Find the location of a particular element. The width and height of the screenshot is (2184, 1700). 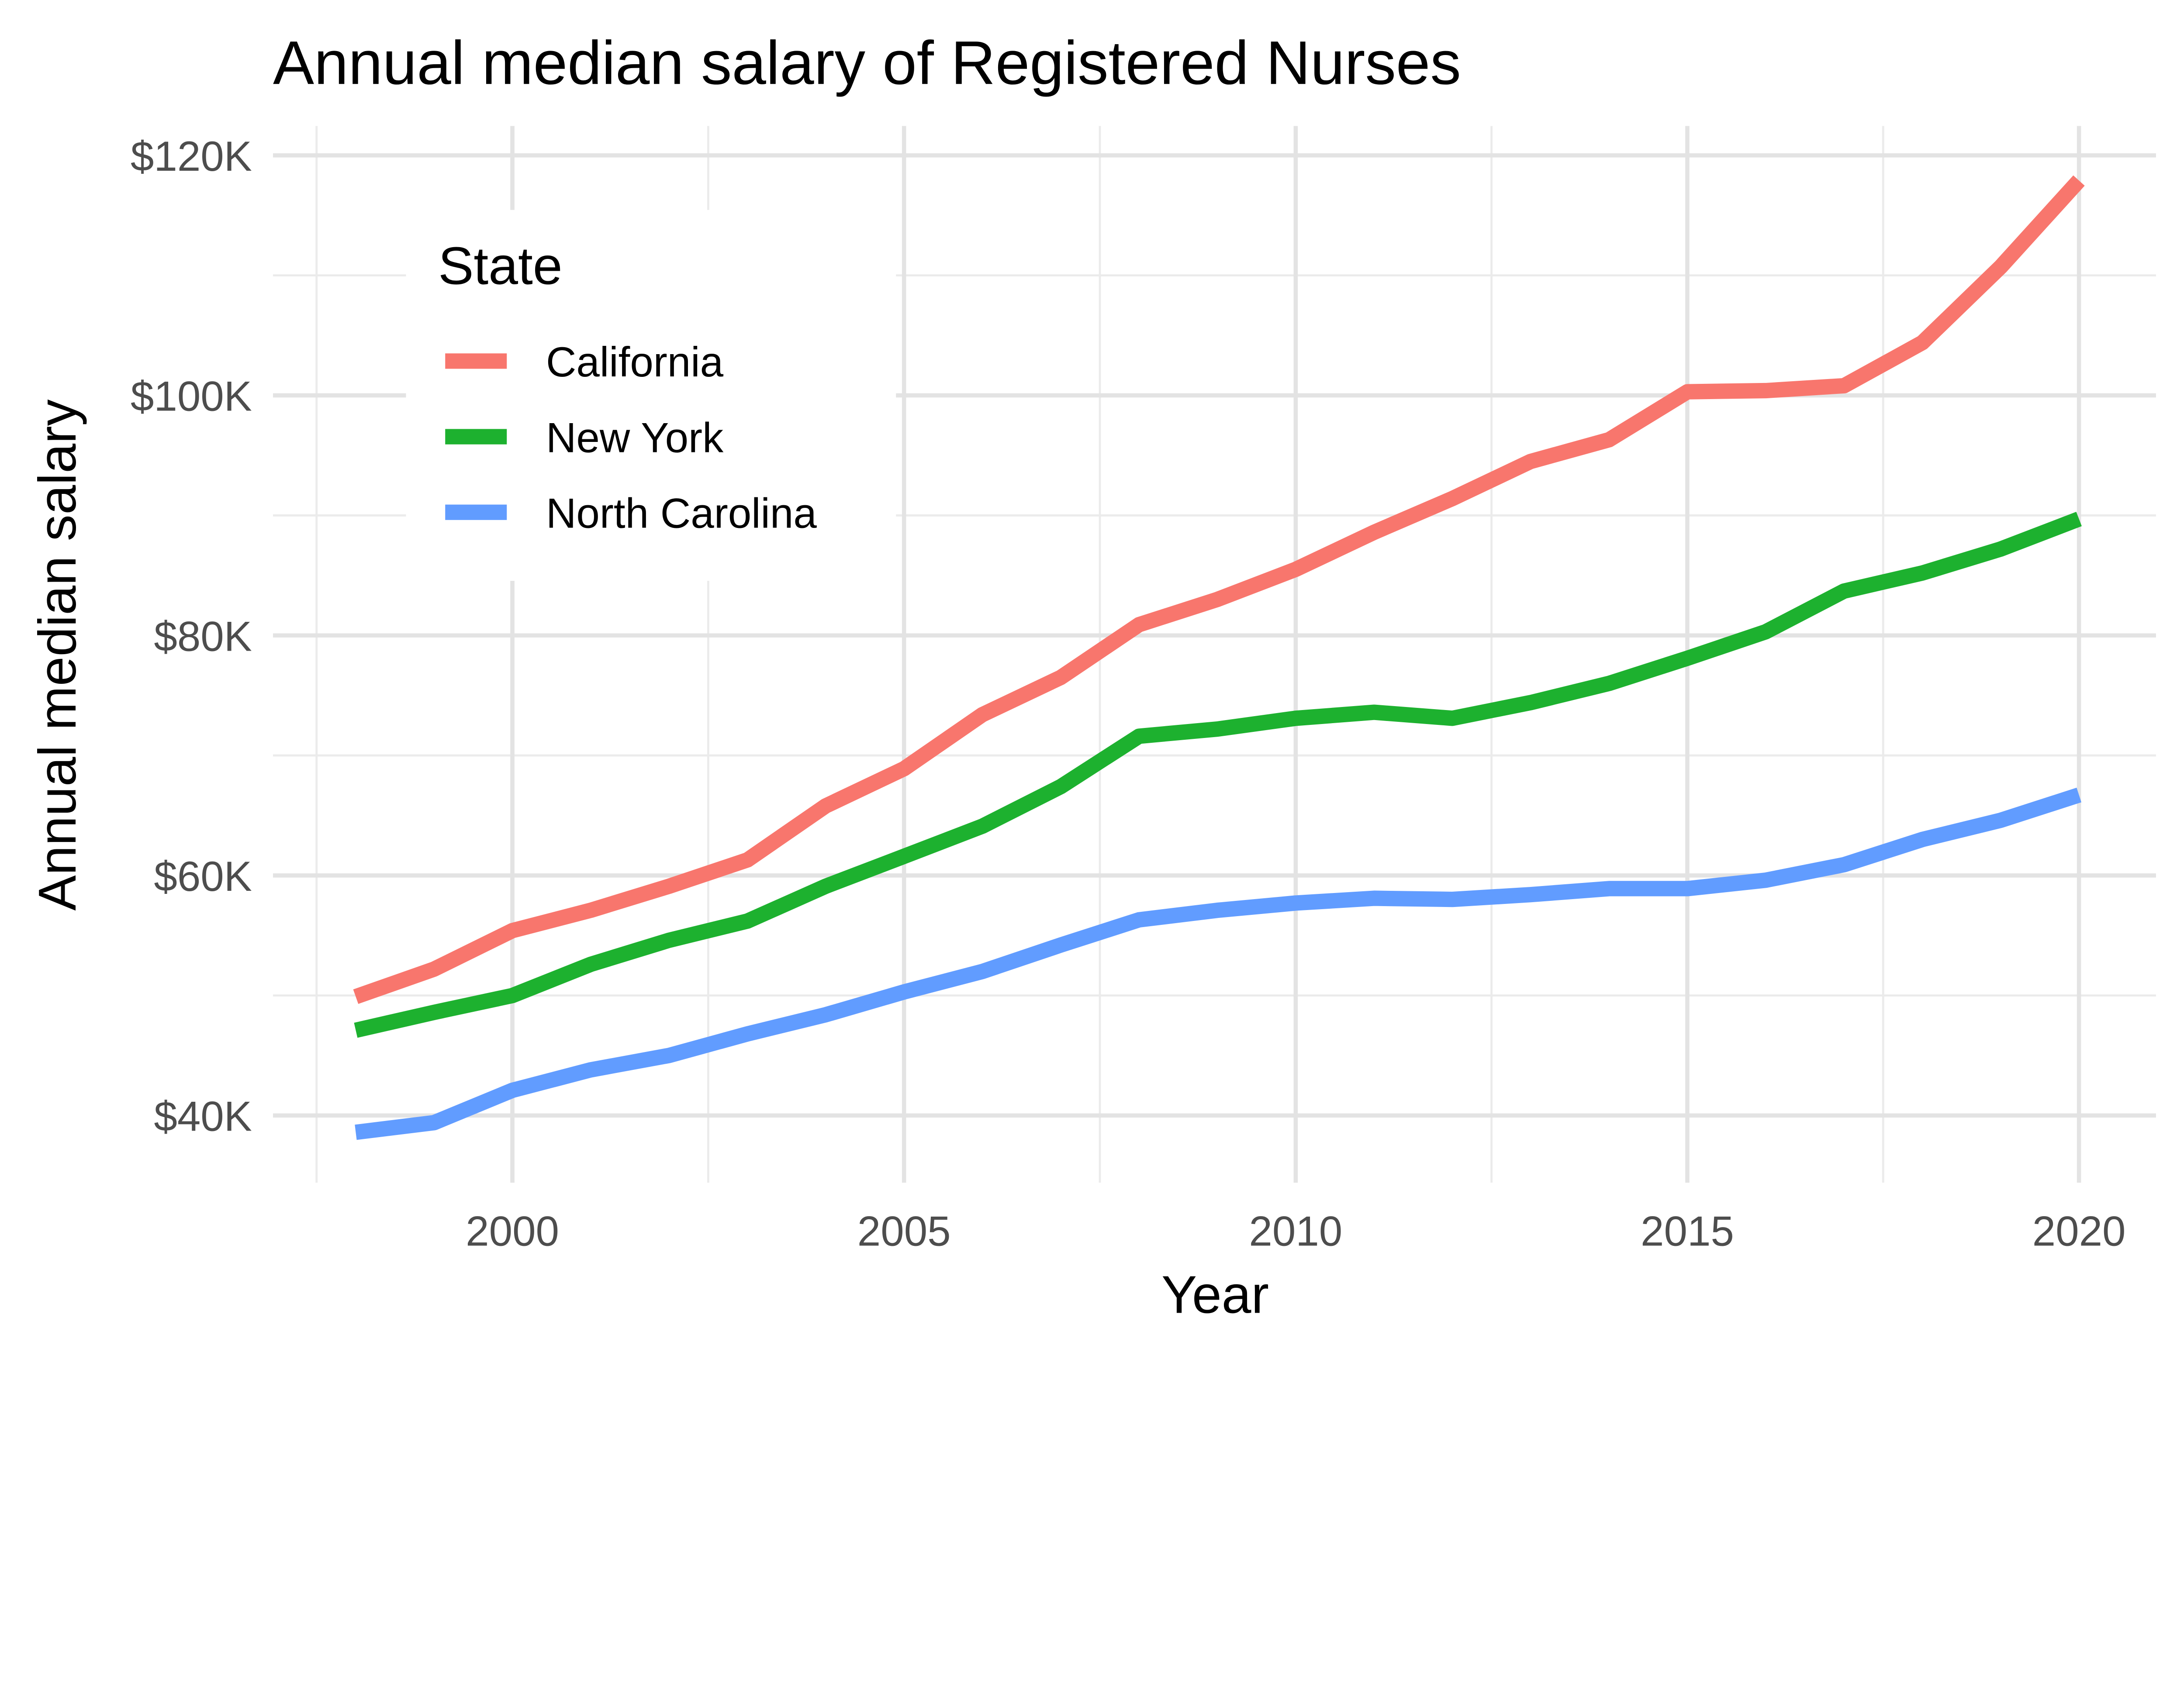

y-tick-label: $40K is located at coordinates (203, 1116).